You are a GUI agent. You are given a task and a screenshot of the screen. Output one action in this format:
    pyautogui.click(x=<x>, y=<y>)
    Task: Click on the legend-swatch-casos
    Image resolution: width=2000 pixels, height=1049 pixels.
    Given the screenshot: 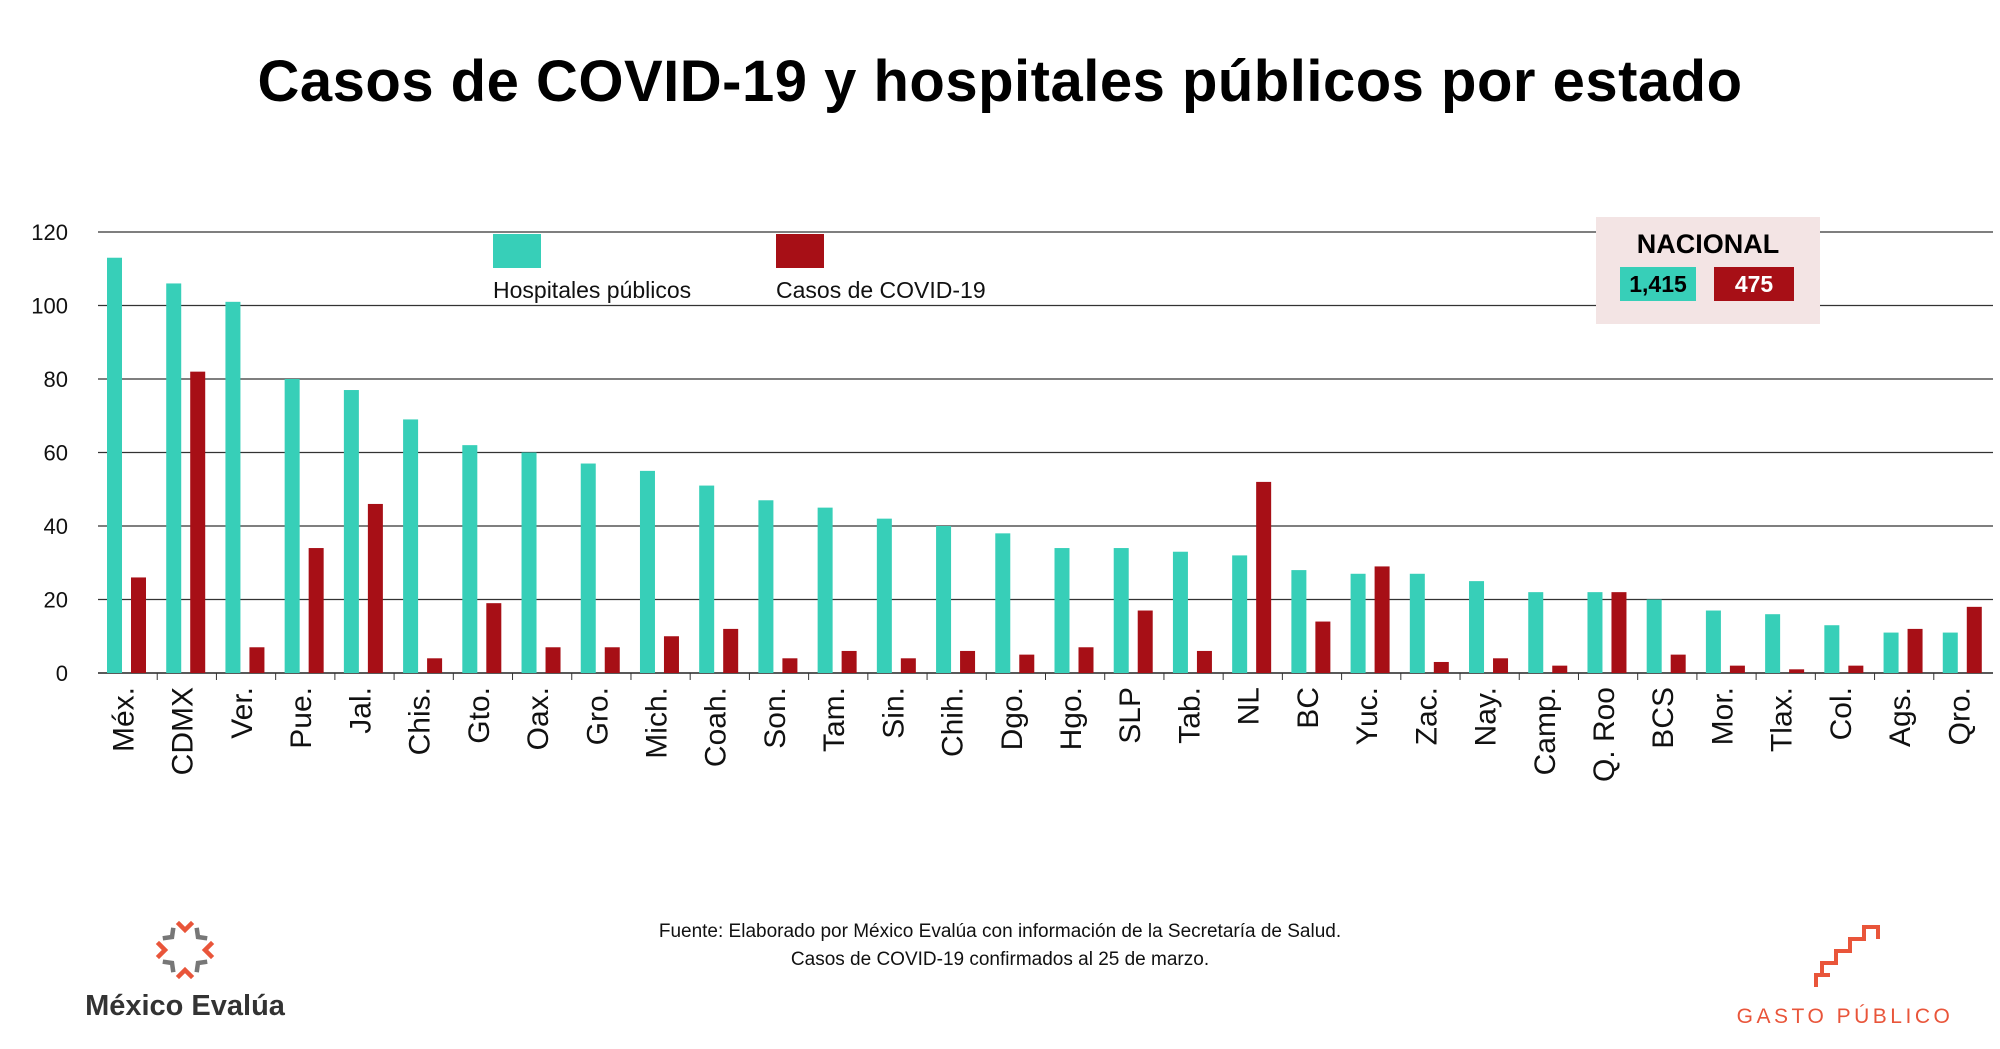 What is the action you would take?
    pyautogui.click(x=800, y=251)
    